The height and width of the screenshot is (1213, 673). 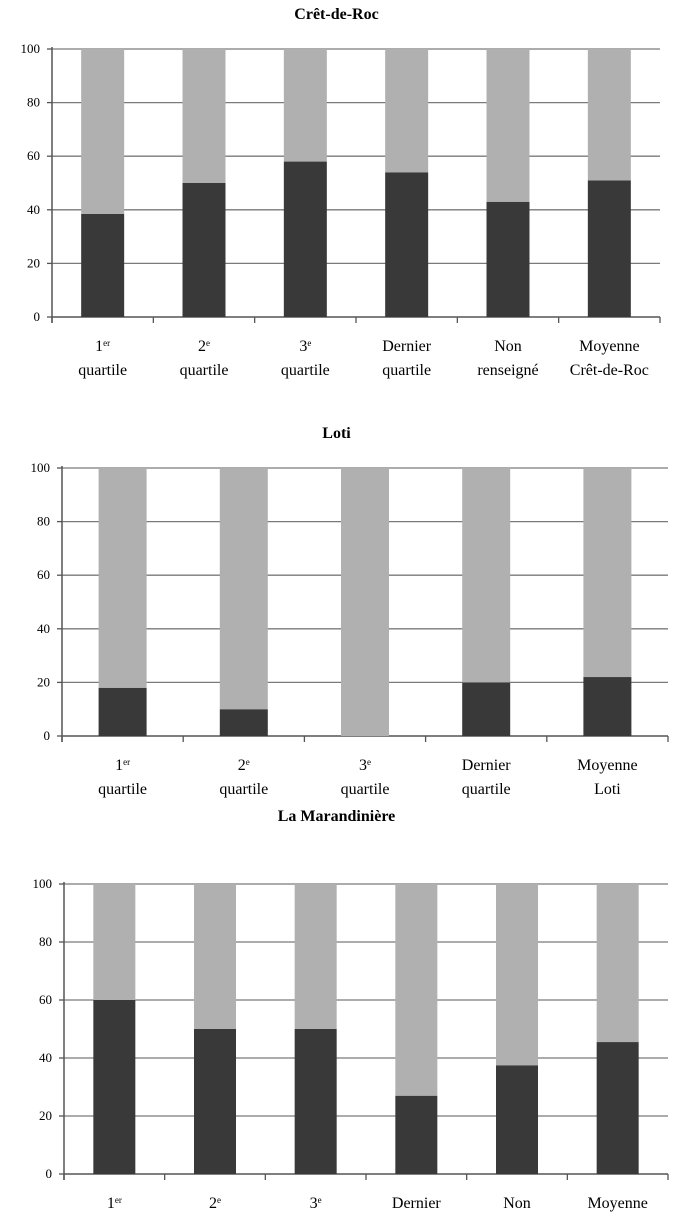 I want to click on x-tick-label: Loti, so click(x=607, y=789).